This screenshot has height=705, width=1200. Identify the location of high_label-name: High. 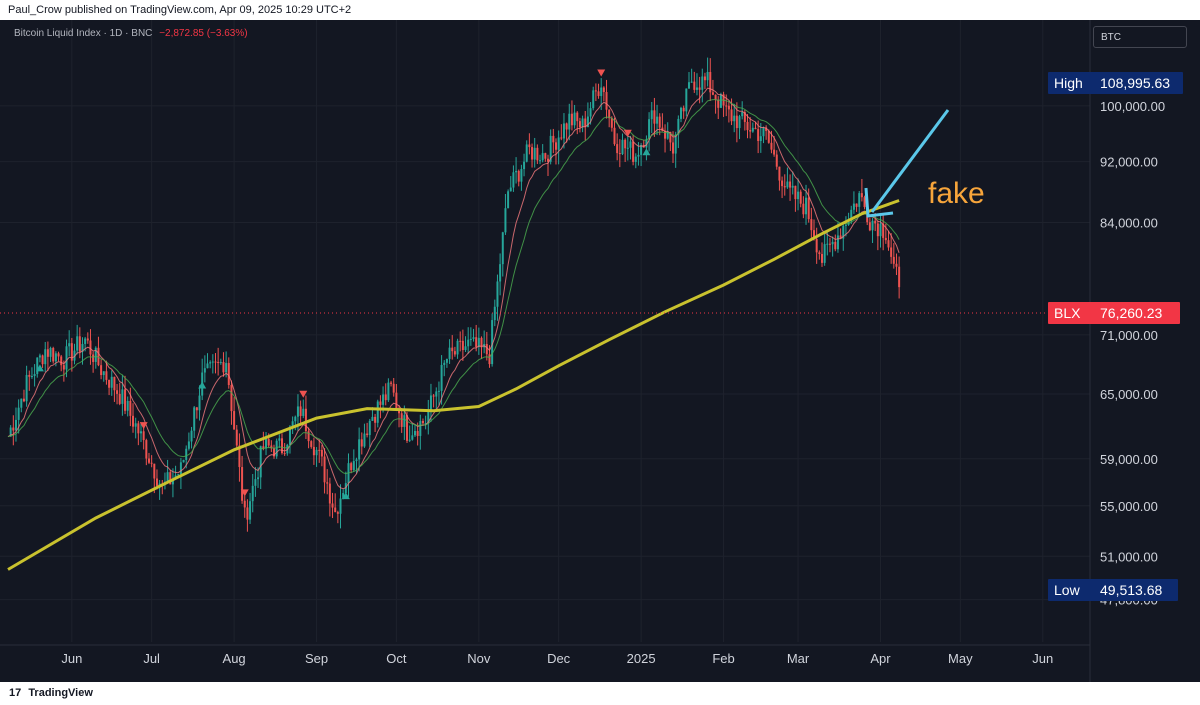
(1068, 83).